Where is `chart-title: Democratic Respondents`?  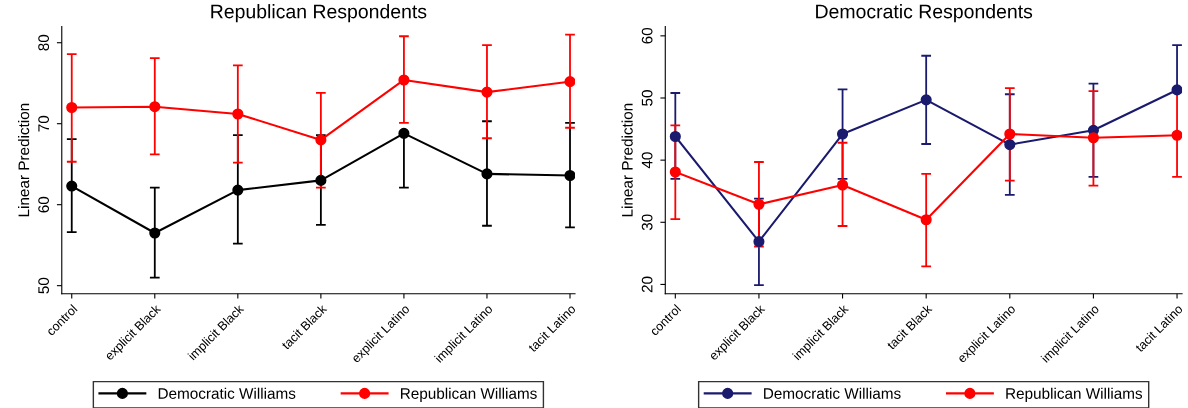
chart-title: Democratic Respondents is located at coordinates (924, 13).